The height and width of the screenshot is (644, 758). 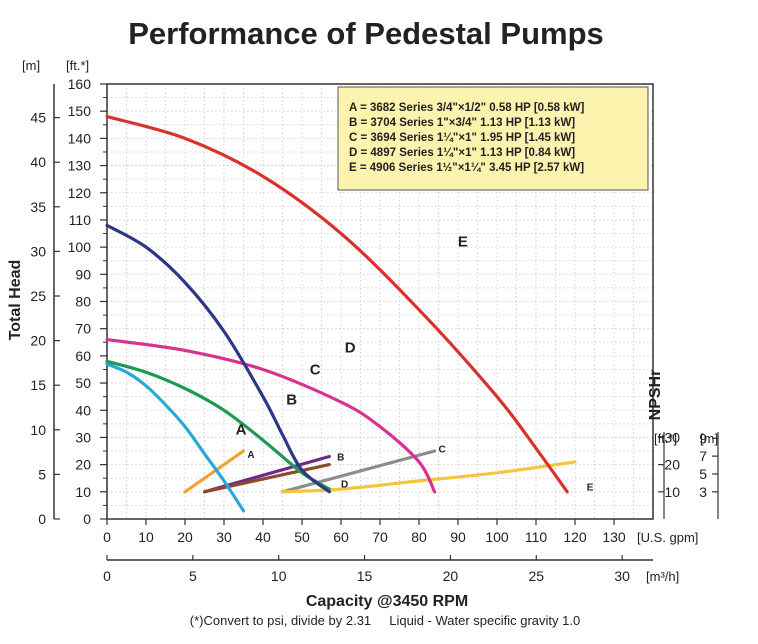 I want to click on x-tick-label-m3h: 30, so click(x=622, y=576).